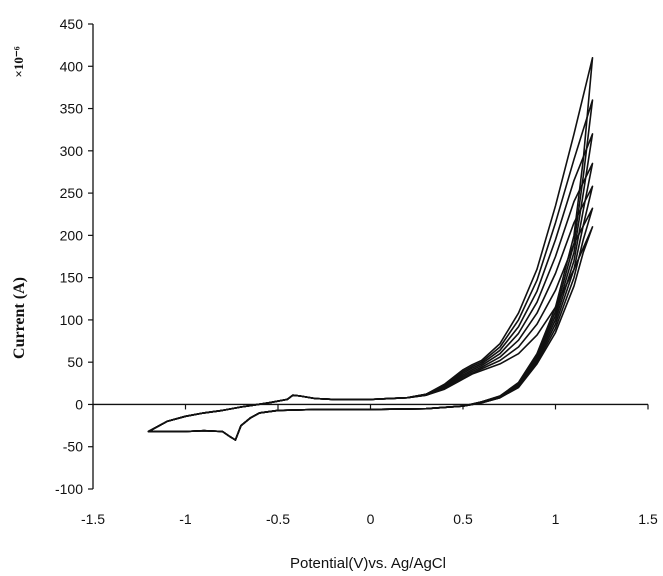 This screenshot has height=576, width=663. Describe the element at coordinates (72, 24) in the screenshot. I see `y-tick-label: 450` at that location.